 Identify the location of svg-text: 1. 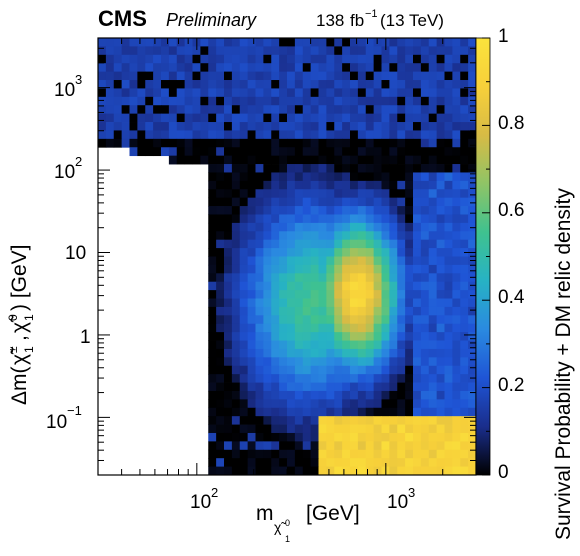
(29, 349).